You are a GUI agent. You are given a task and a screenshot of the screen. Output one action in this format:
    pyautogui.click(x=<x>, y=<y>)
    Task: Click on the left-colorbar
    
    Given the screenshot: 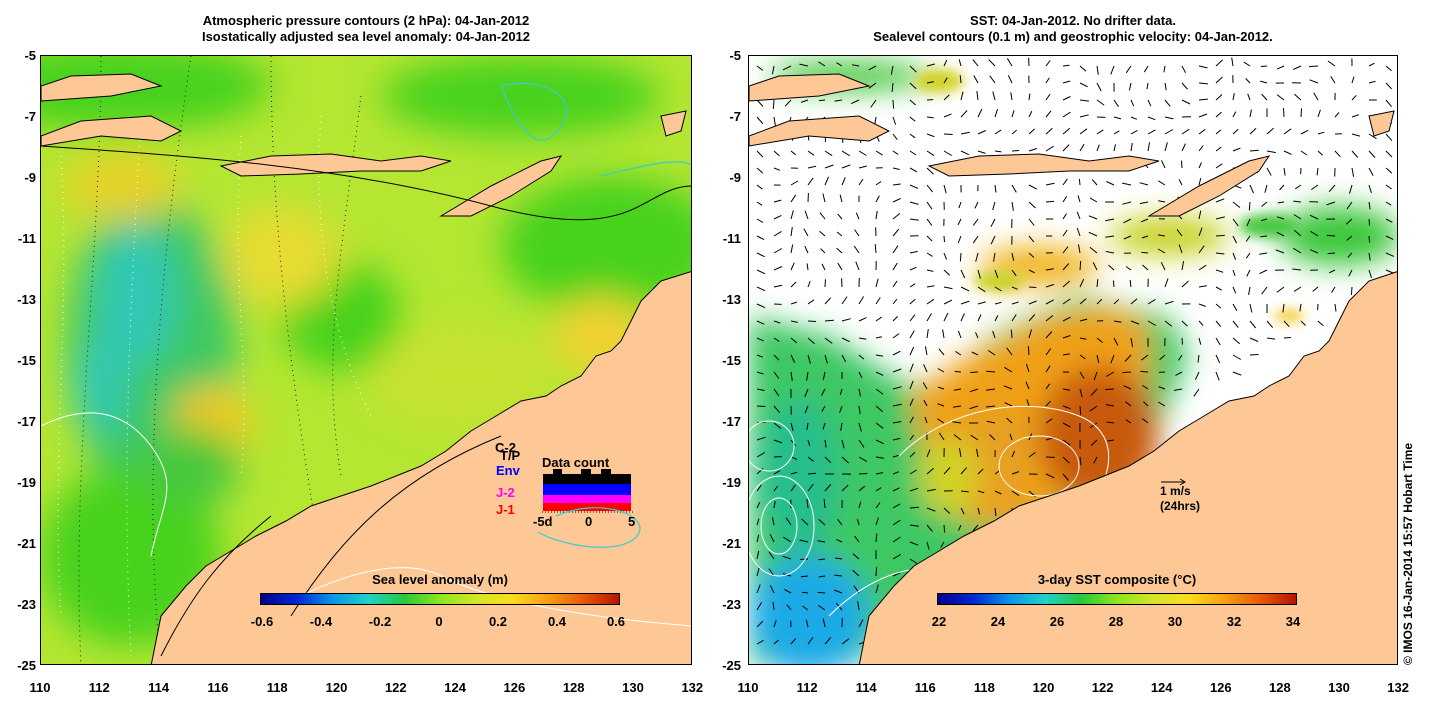 What is the action you would take?
    pyautogui.click(x=440, y=599)
    